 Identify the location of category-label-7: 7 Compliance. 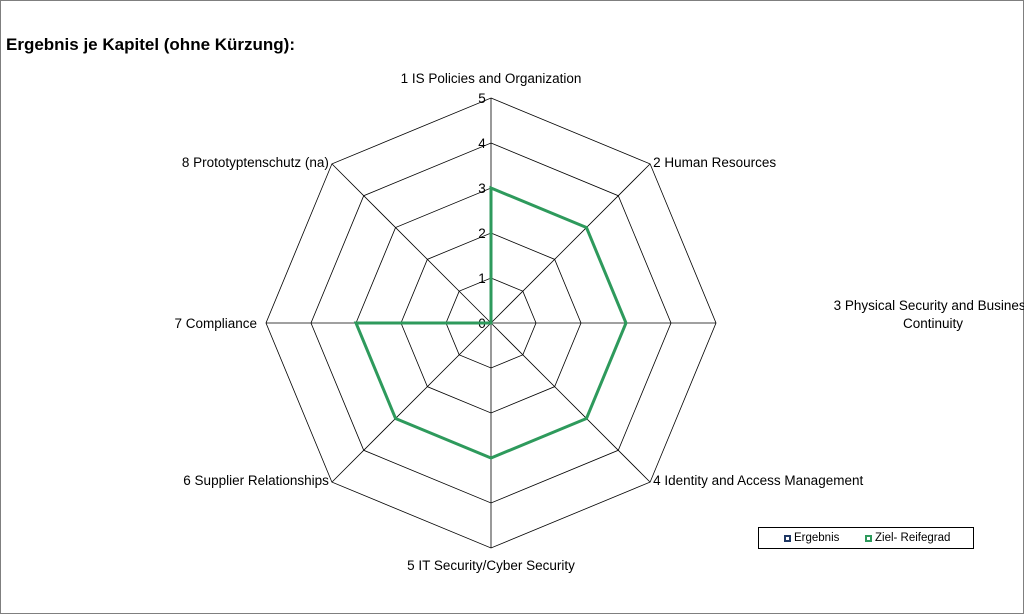
(215, 323).